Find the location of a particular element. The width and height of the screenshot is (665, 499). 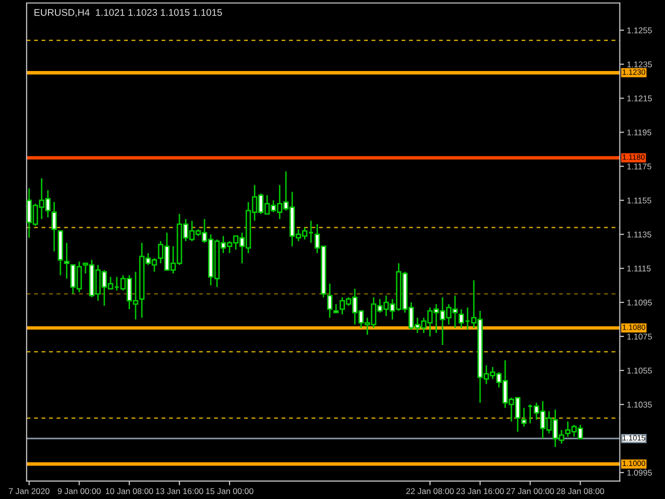

x-tick-label: 27 Jan 00:00 is located at coordinates (530, 491).